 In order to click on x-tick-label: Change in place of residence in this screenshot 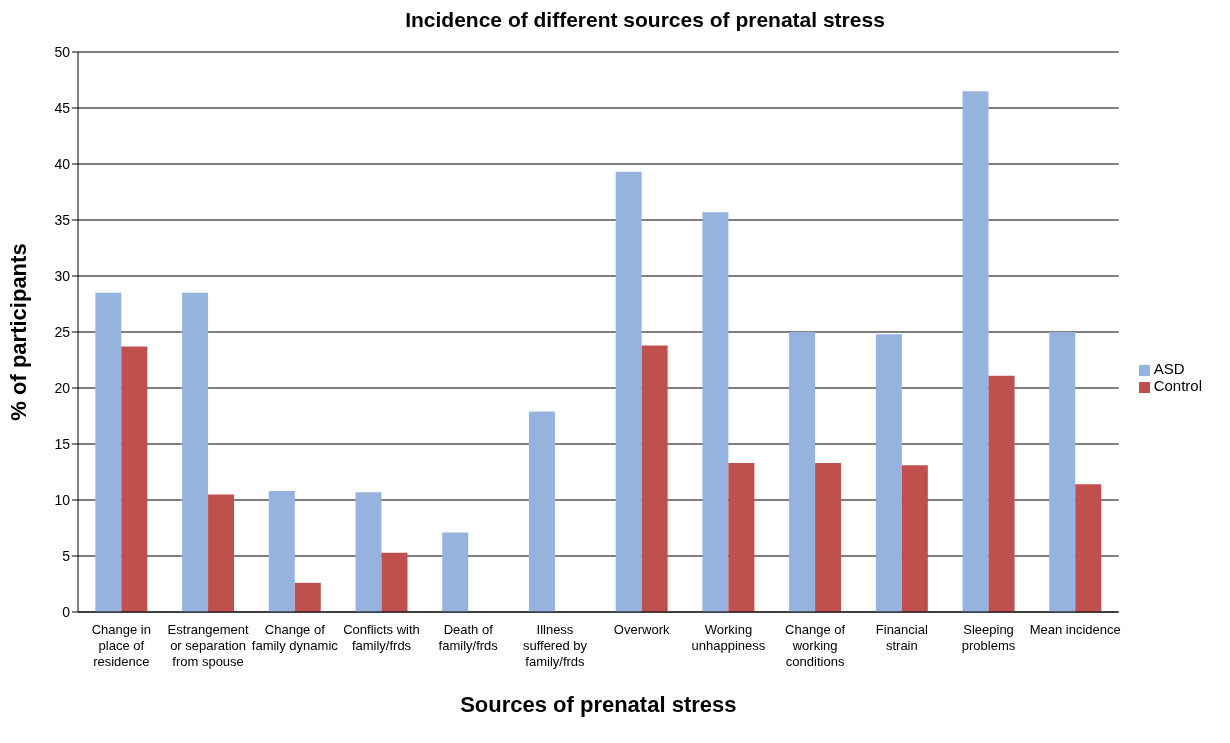, I will do `click(121, 645)`.